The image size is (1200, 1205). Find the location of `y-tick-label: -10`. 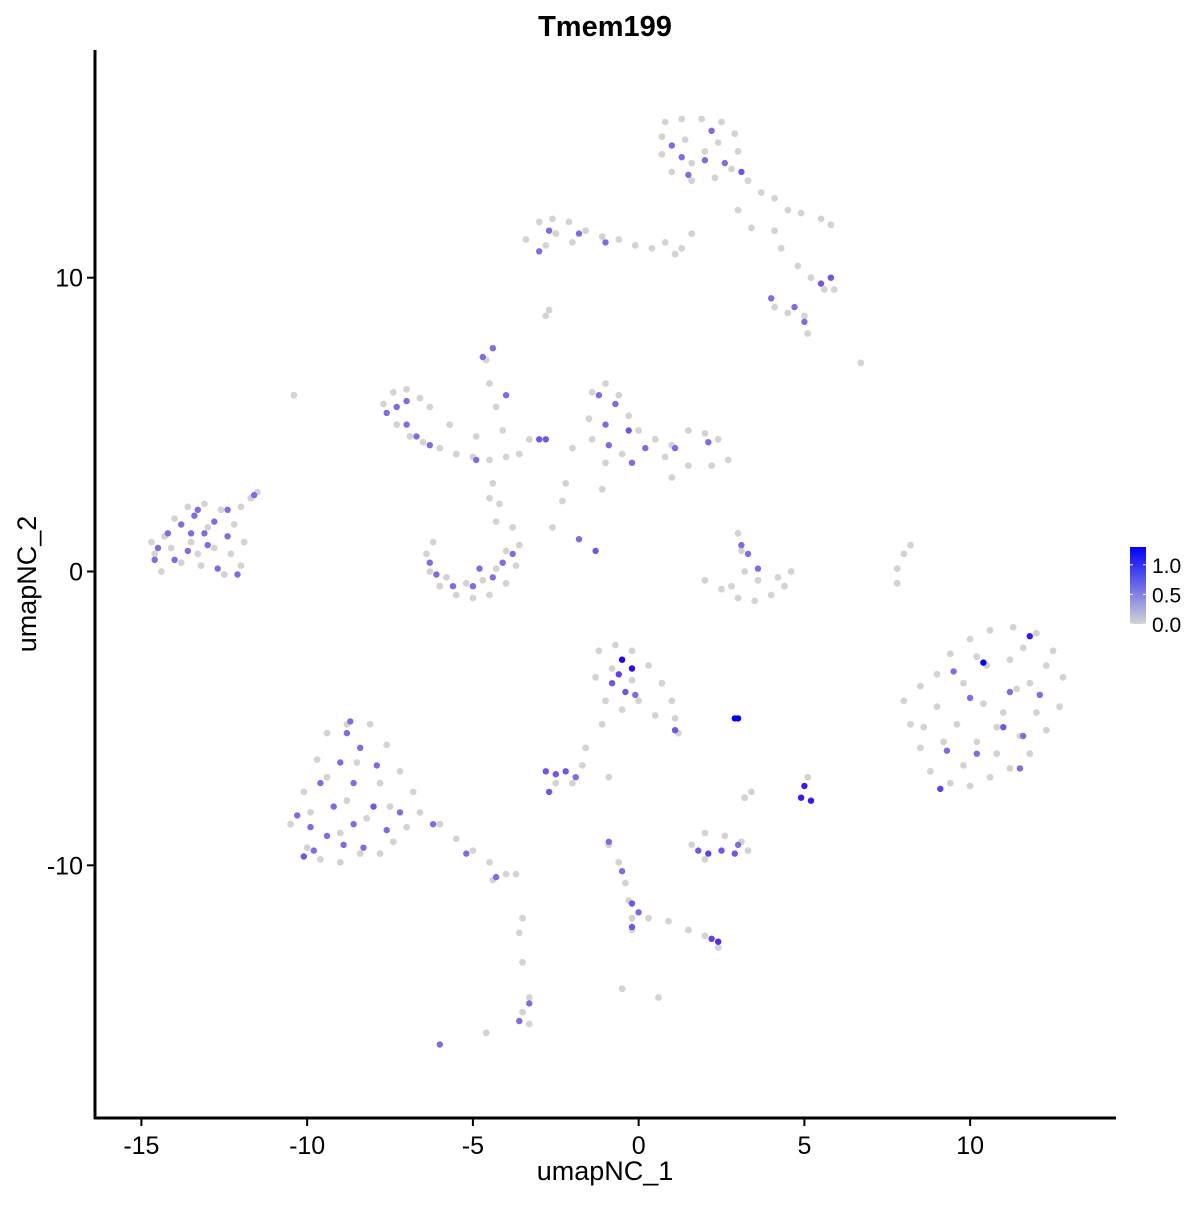

y-tick-label: -10 is located at coordinates (65, 866).